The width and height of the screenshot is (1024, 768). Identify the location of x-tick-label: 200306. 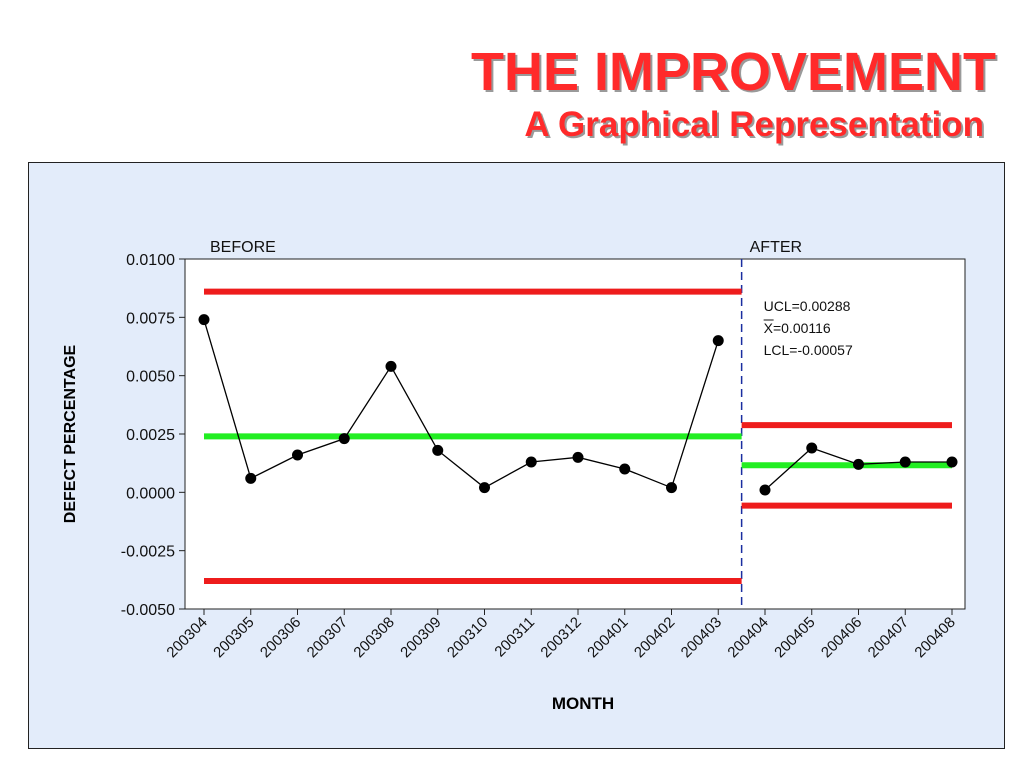
(280, 637).